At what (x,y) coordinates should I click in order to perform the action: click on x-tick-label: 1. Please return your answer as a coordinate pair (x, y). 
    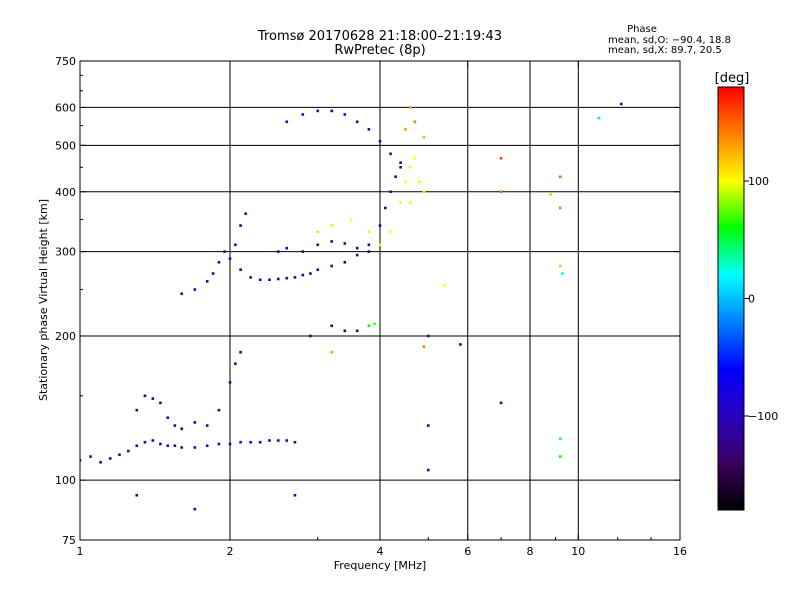
    Looking at the image, I should click on (80, 551).